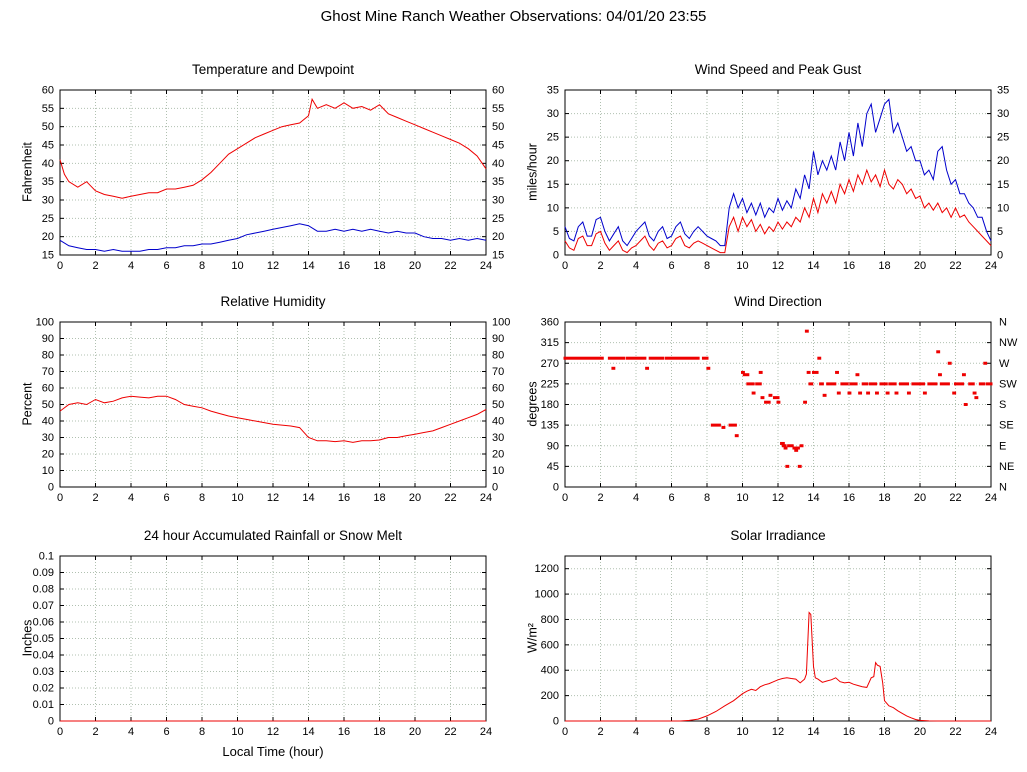 Image resolution: width=1027 pixels, height=772 pixels. Describe the element at coordinates (1006, 426) in the screenshot. I see `svg-text: SE` at that location.